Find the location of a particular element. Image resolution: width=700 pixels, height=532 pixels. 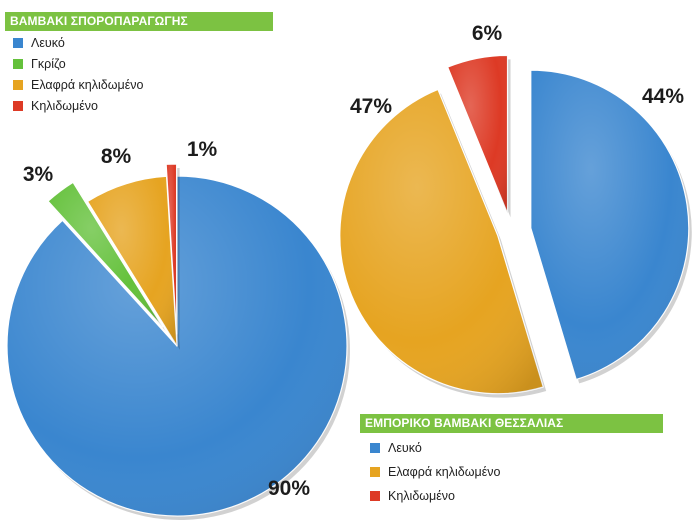

slice-highlight-white is located at coordinates (609, 225).